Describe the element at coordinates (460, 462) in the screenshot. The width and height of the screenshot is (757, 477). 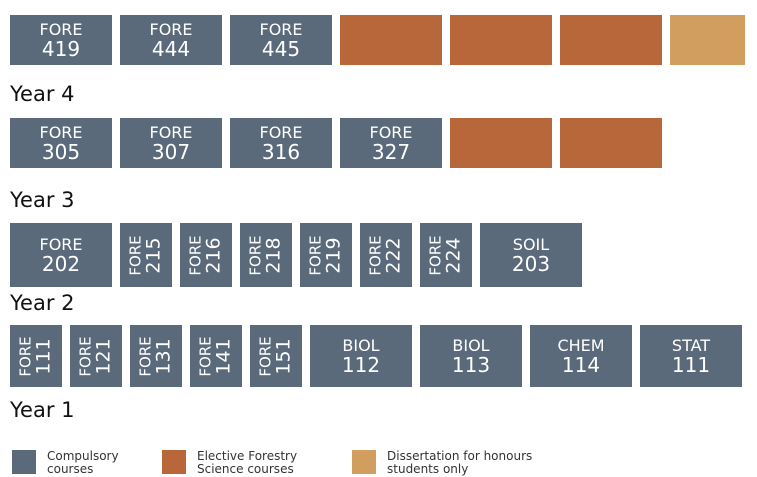
I see `legend-text: Dissertation for honours students only` at that location.